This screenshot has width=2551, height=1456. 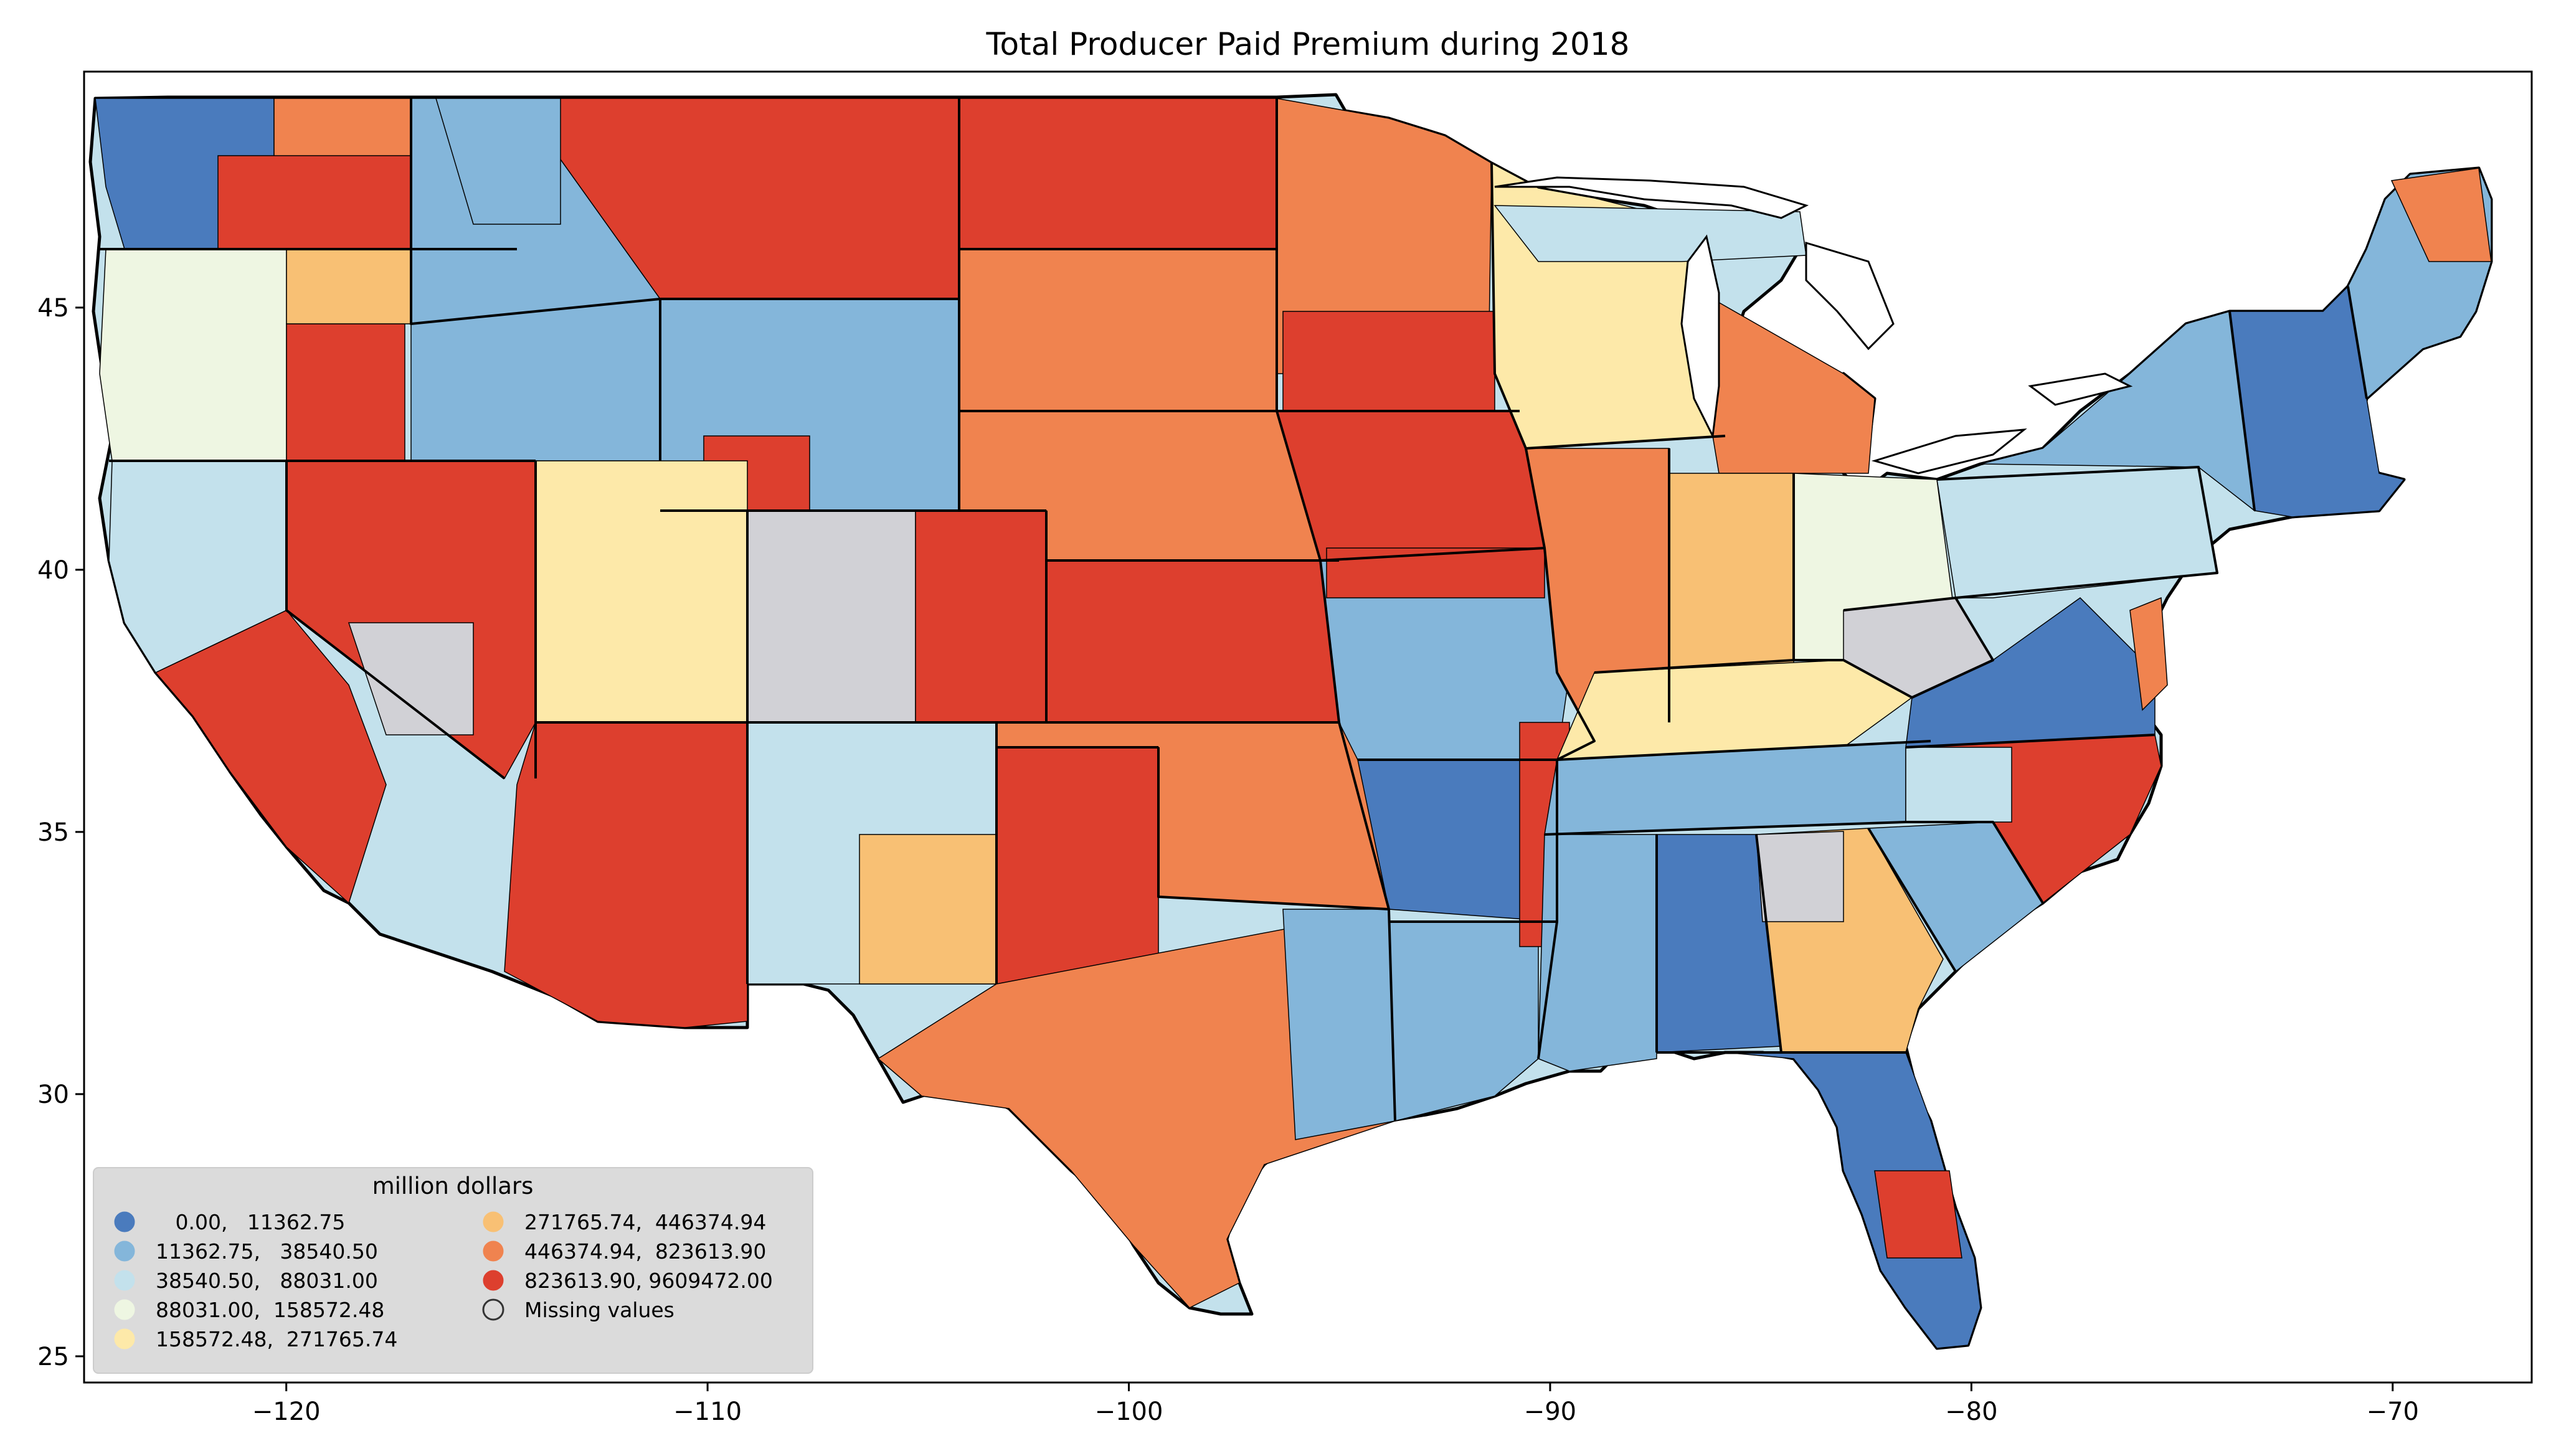 I want to click on border-pa, so click(x=2077, y=533).